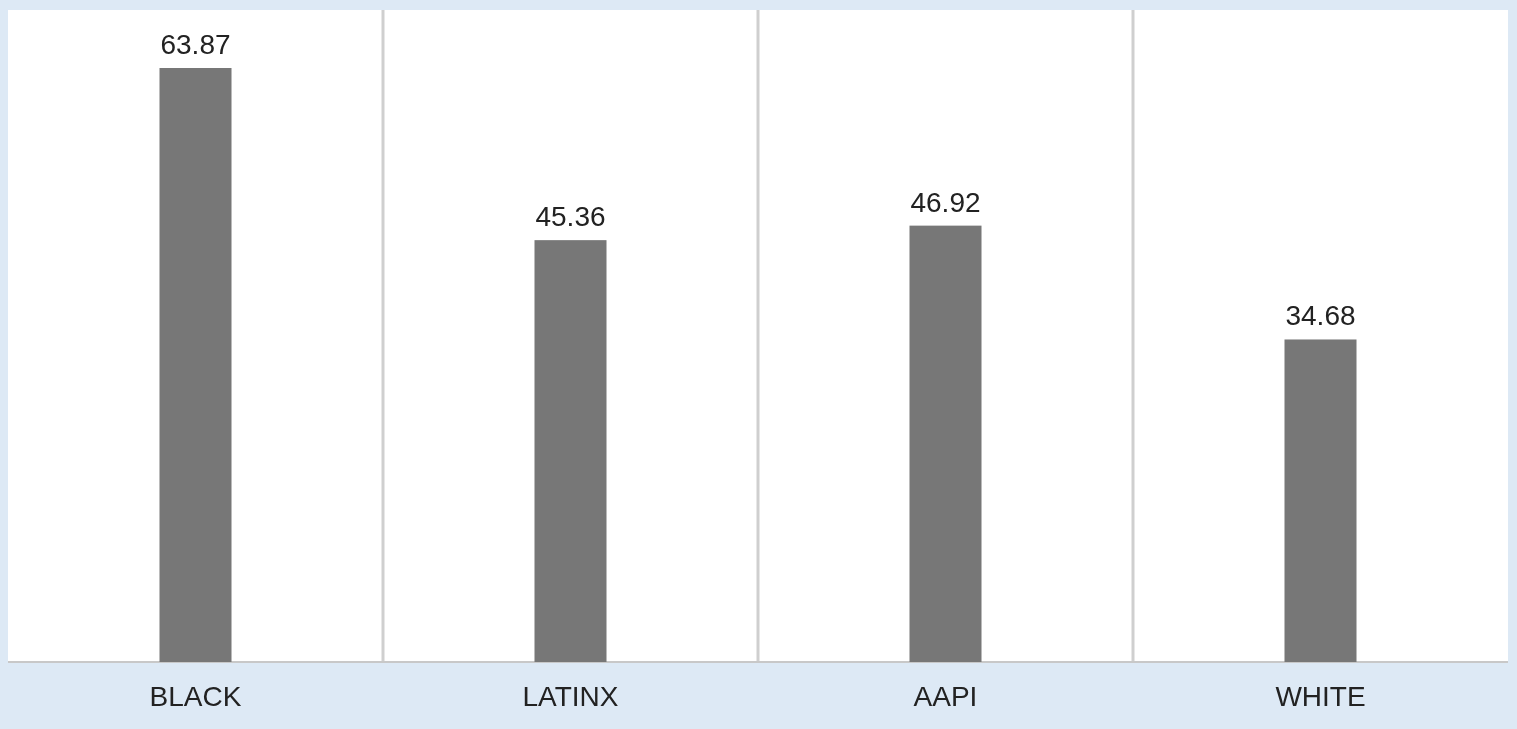 Image resolution: width=1517 pixels, height=729 pixels. I want to click on data-label: 63.87, so click(195, 44).